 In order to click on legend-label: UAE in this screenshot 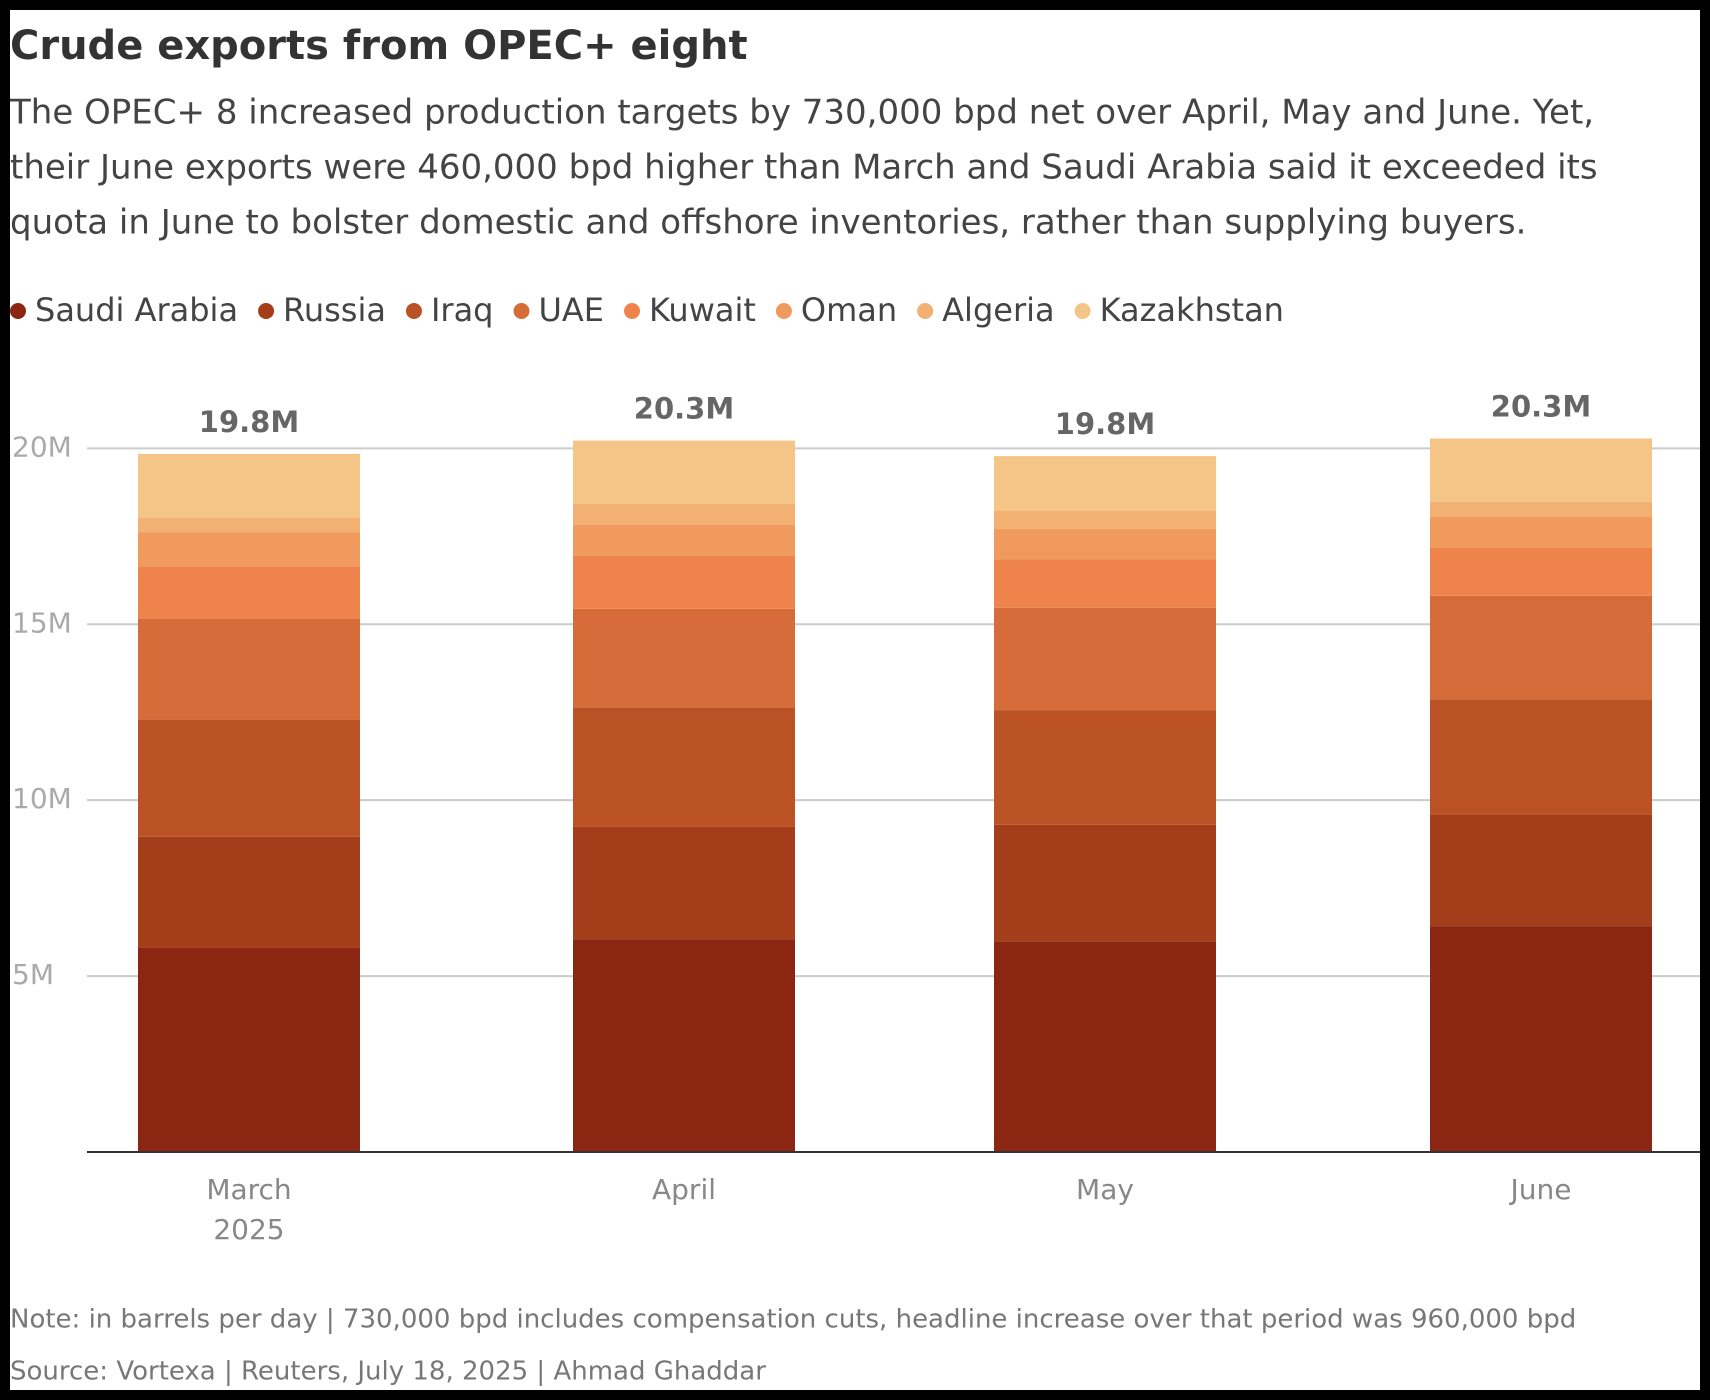, I will do `click(571, 310)`.